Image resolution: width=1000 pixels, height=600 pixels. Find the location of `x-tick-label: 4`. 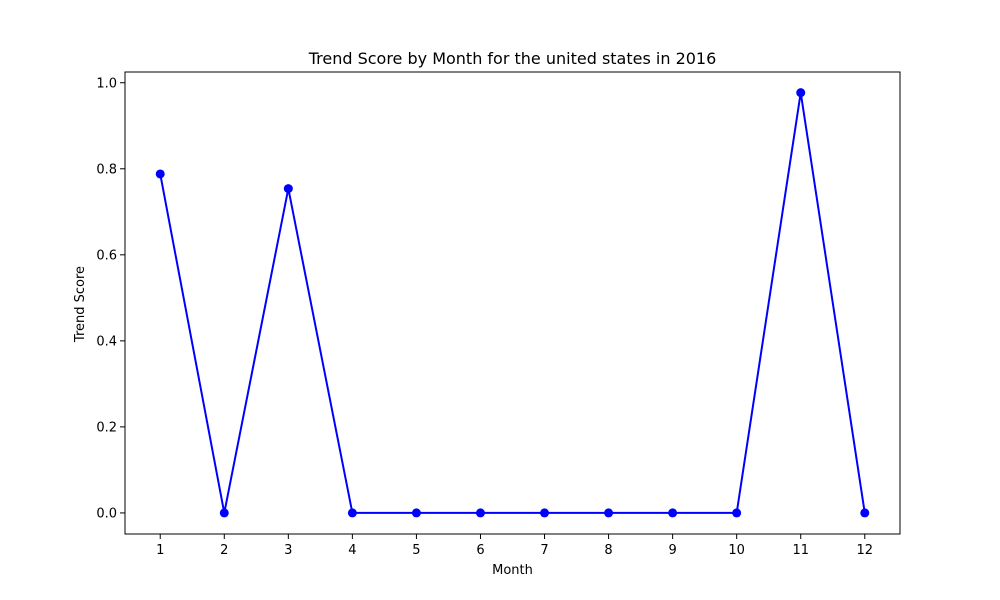

x-tick-label: 4 is located at coordinates (352, 550).